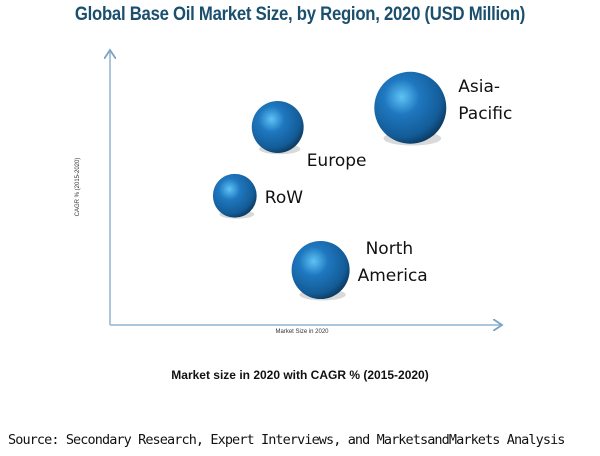 The image size is (600, 456). Describe the element at coordinates (234, 195) in the screenshot. I see `bubble-row` at that location.